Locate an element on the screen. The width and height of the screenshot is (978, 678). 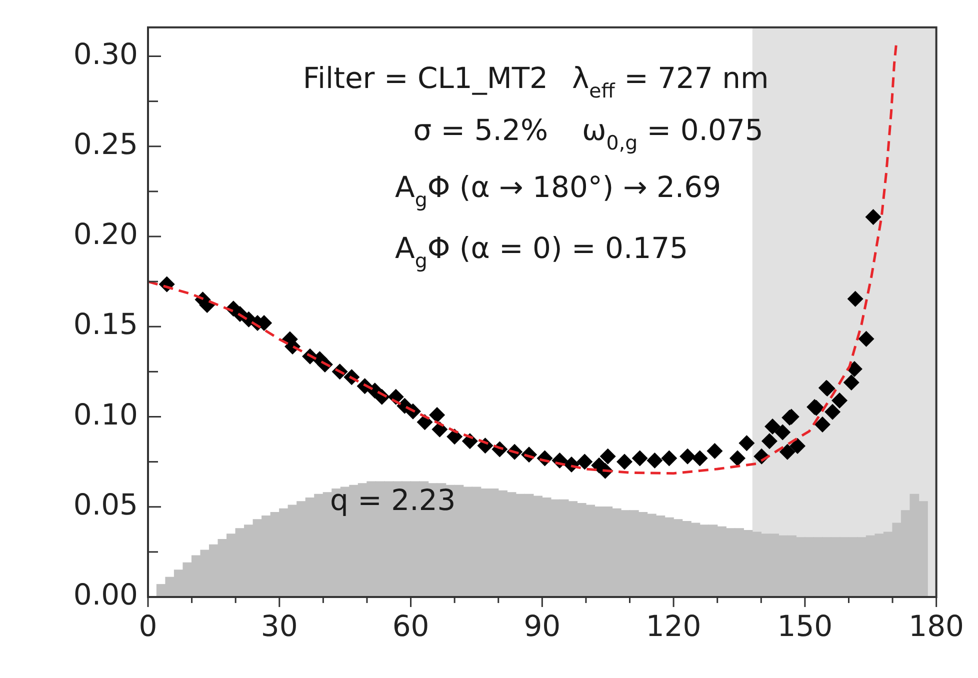
y-tick-label: 0.15 is located at coordinates (105, 324).